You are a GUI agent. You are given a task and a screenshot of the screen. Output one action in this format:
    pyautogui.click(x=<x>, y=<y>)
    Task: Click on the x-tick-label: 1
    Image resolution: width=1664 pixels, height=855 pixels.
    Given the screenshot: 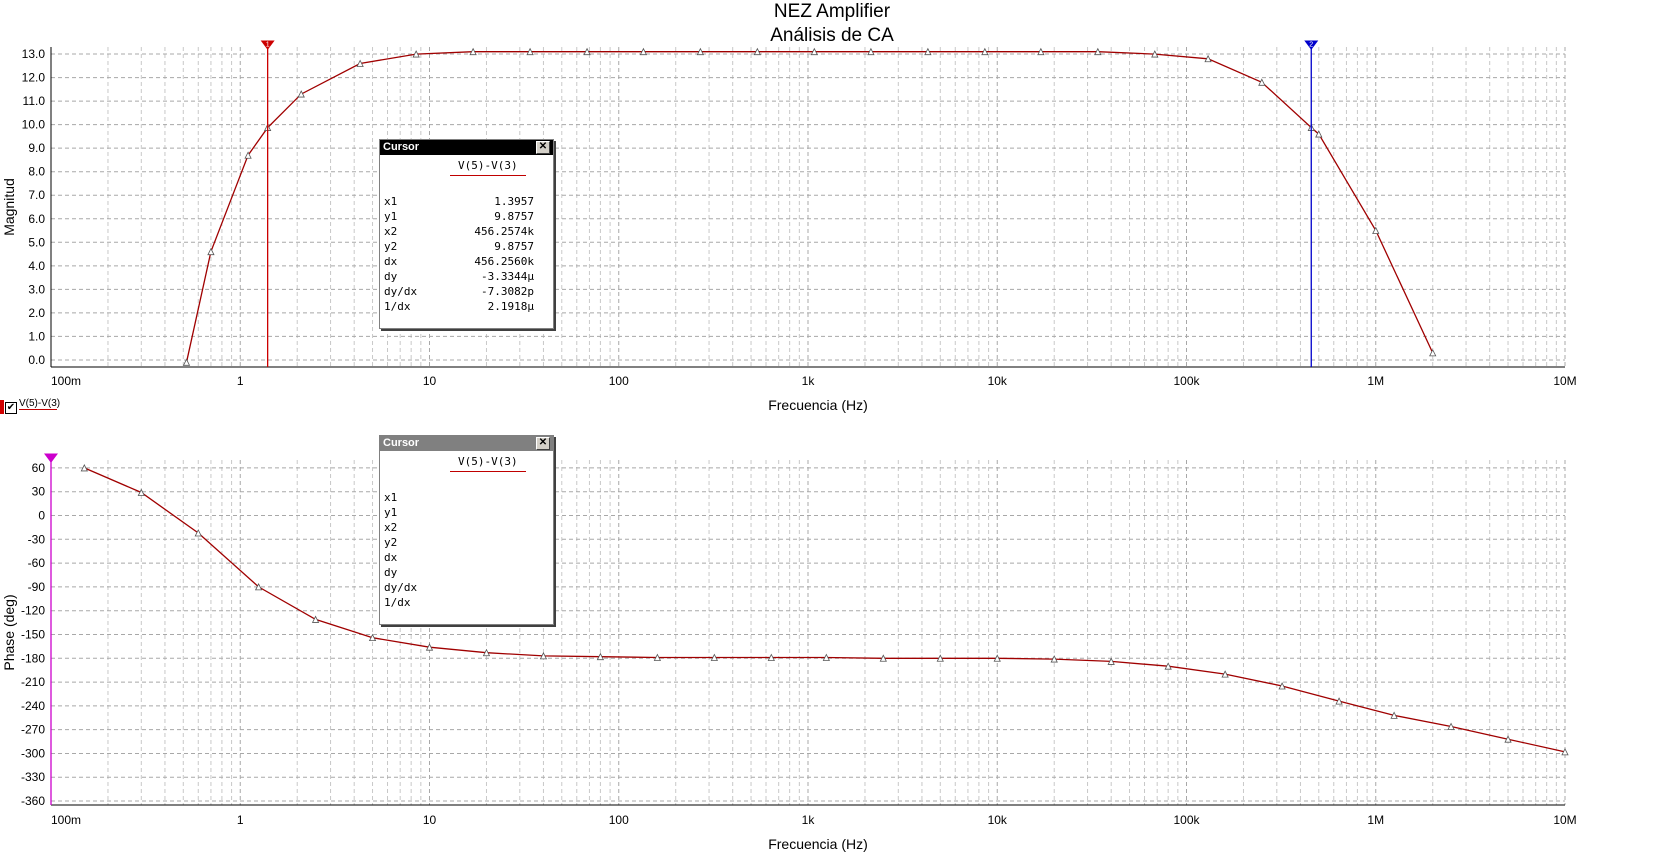 What is the action you would take?
    pyautogui.click(x=240, y=381)
    